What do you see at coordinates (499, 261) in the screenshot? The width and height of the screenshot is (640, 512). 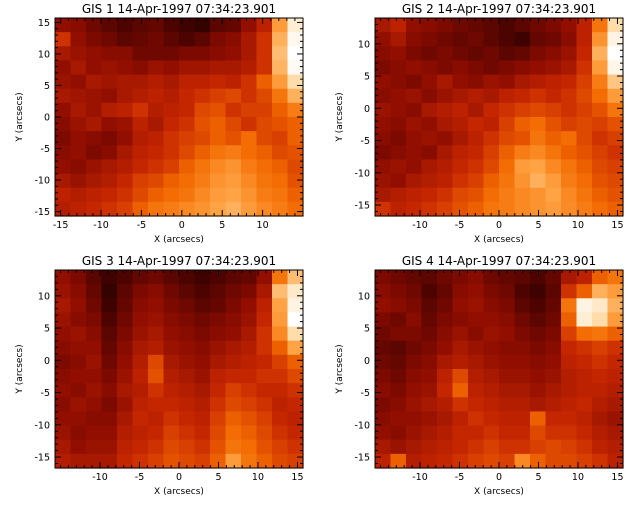 I see `panel-title: GIS 4 14-Apr-1997 07:34:23.901` at bounding box center [499, 261].